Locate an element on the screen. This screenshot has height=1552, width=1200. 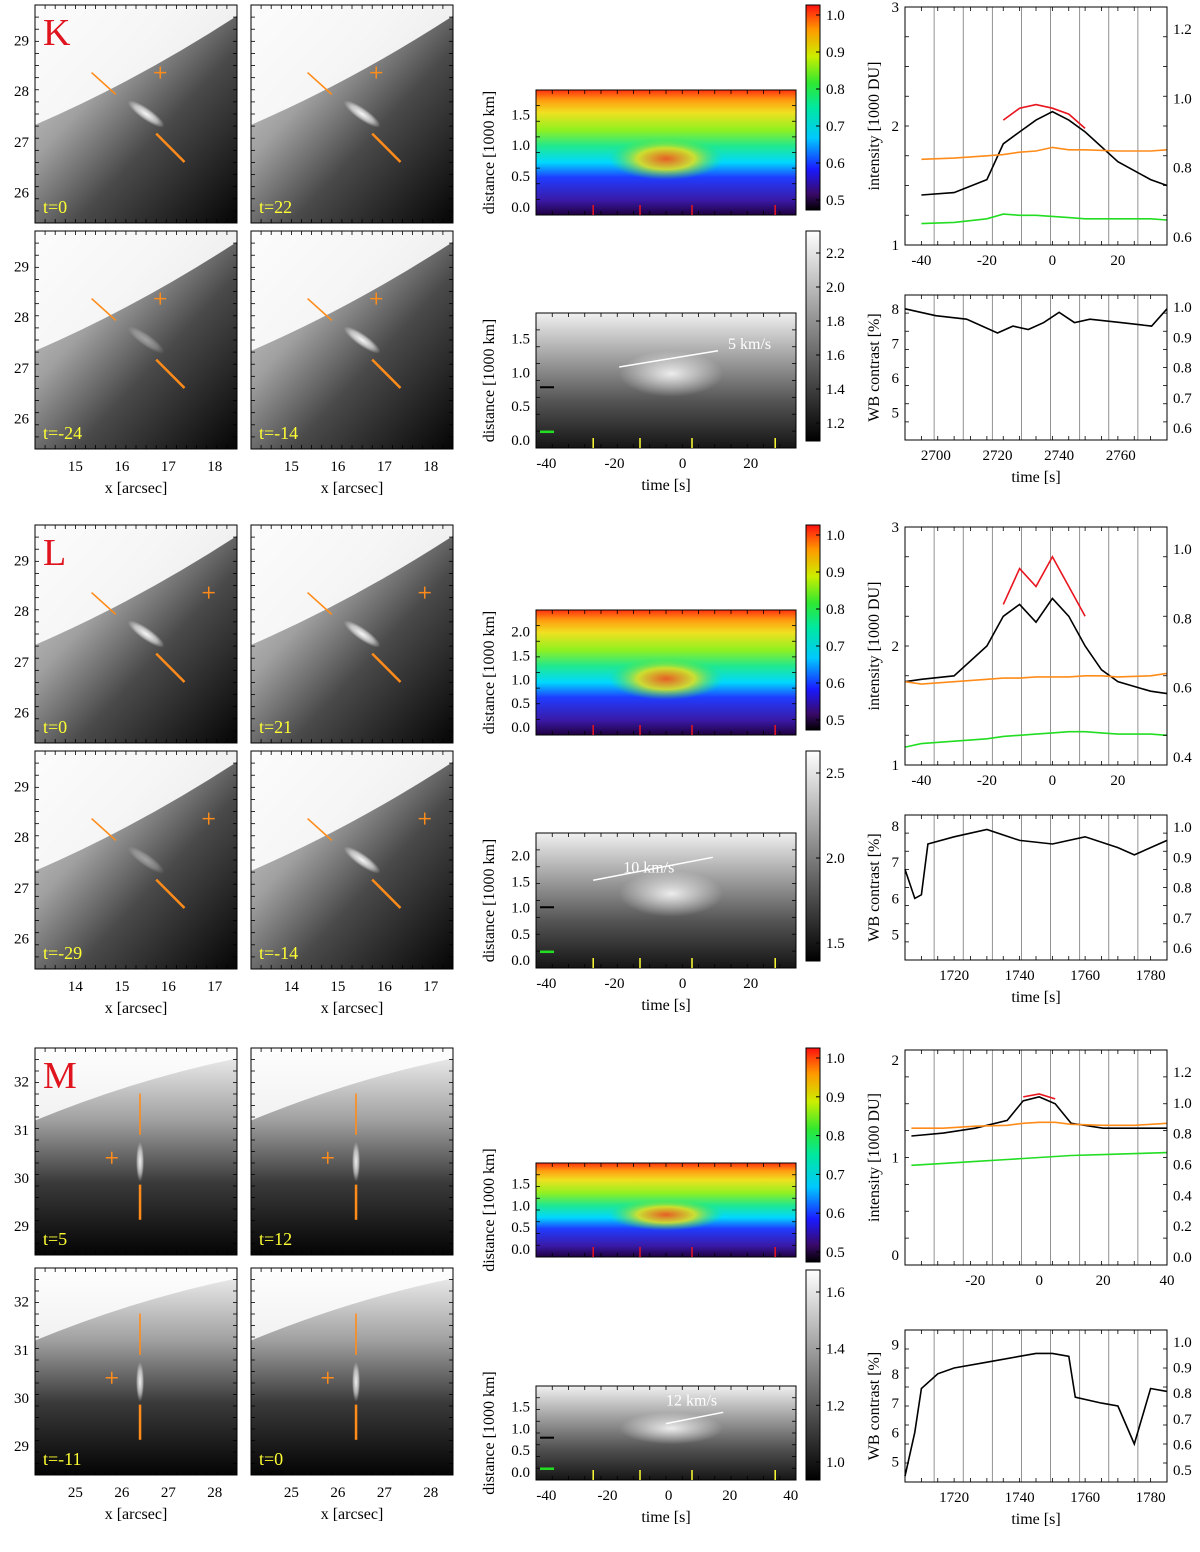
xt-gray-event is located at coordinates (671, 373).